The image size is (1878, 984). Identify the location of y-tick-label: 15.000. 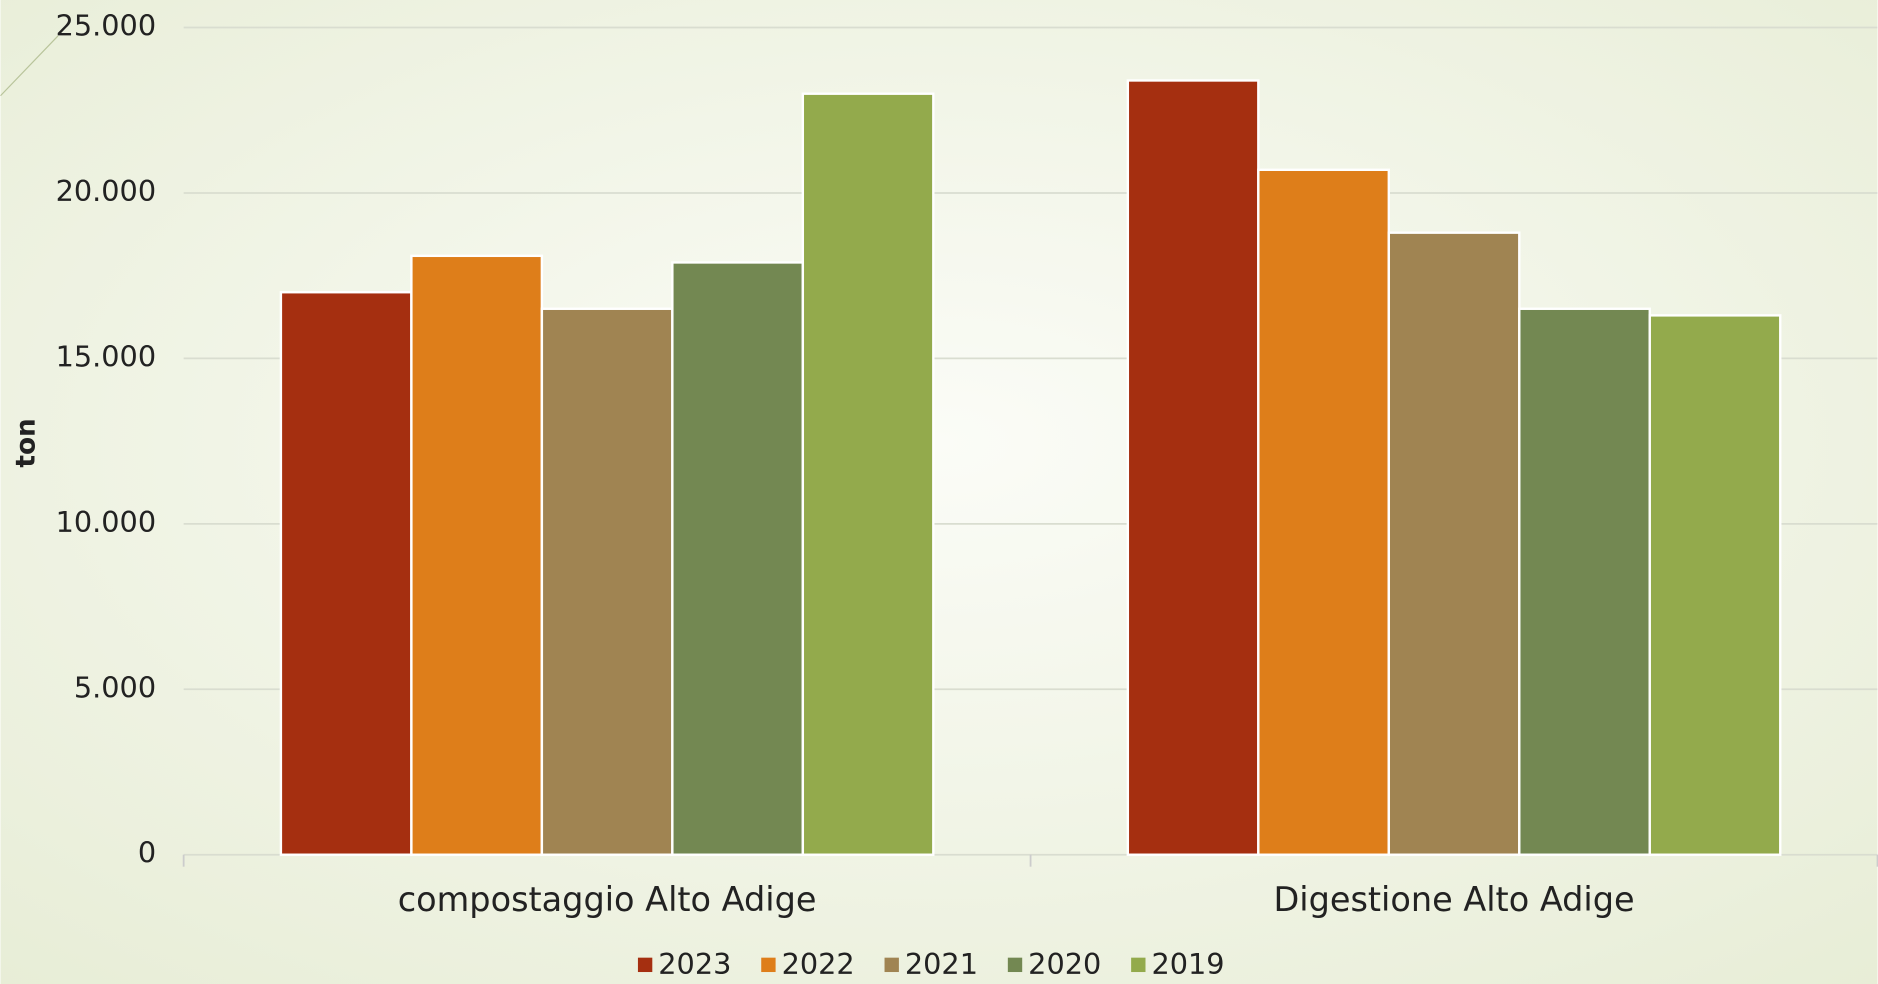
(106, 356).